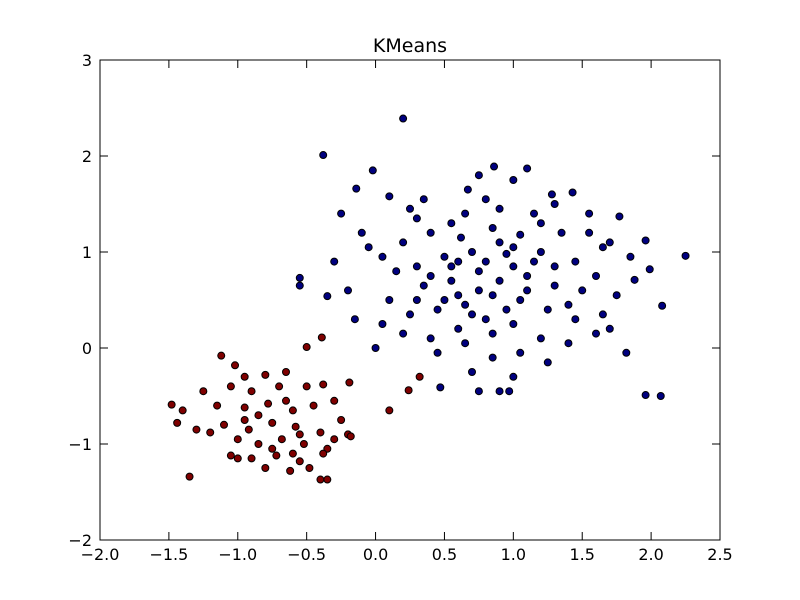 The image size is (800, 600). Describe the element at coordinates (444, 554) in the screenshot. I see `x-tick-label: 0.5` at that location.